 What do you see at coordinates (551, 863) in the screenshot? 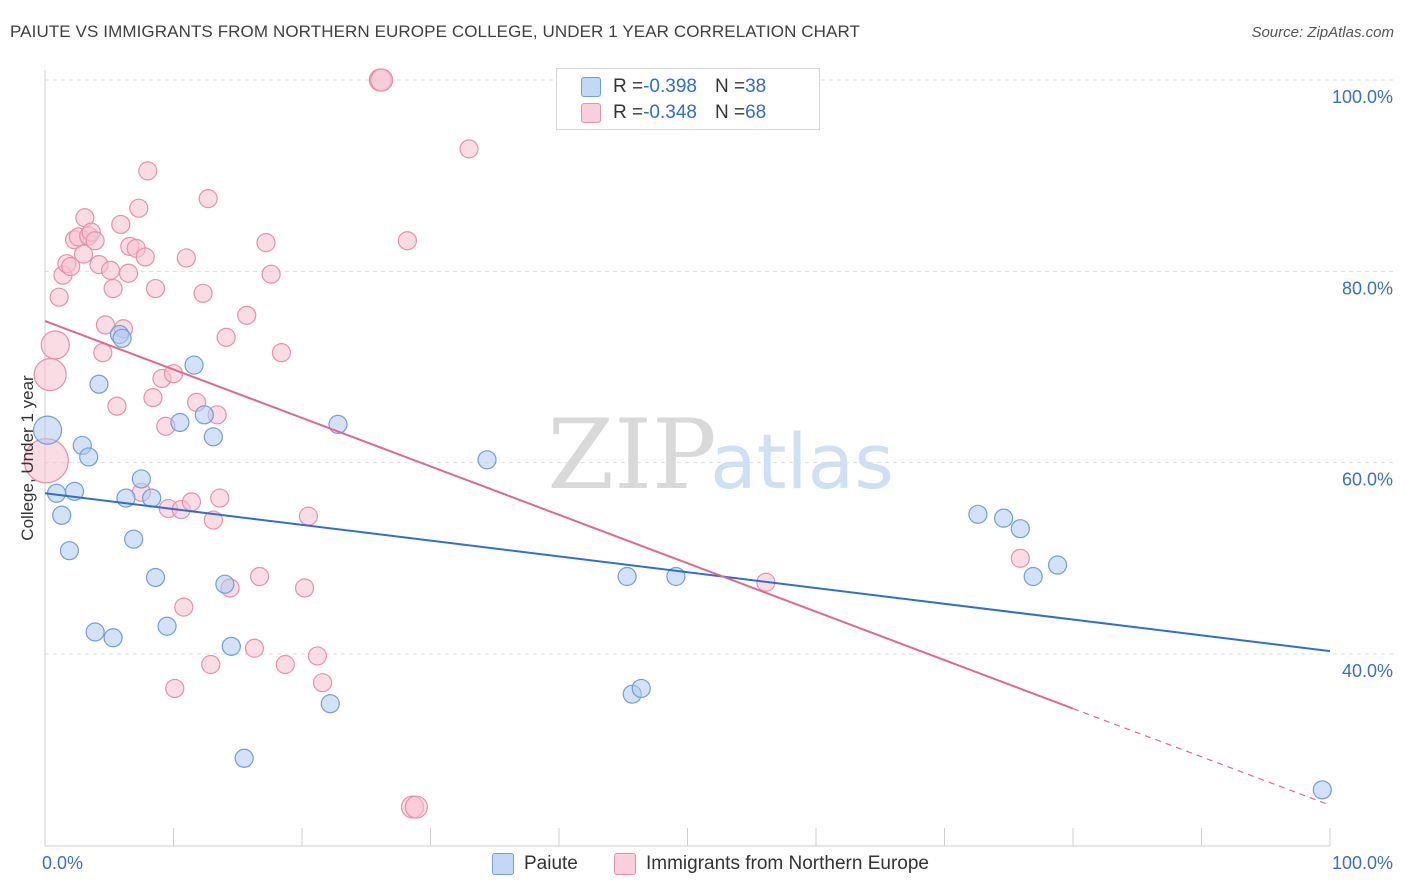
I see `paiute-legend-label: Paiute` at bounding box center [551, 863].